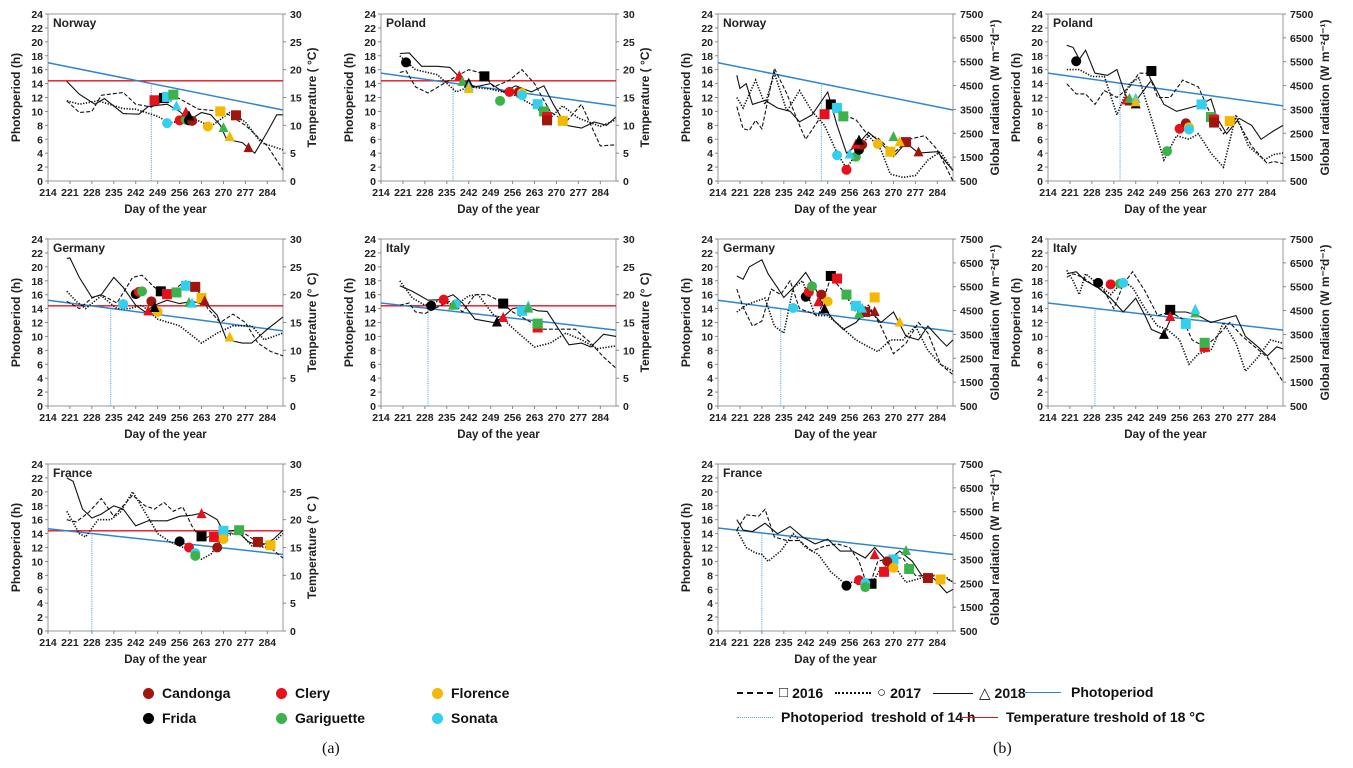  What do you see at coordinates (148, 718) in the screenshot?
I see `frida-marker-icon` at bounding box center [148, 718].